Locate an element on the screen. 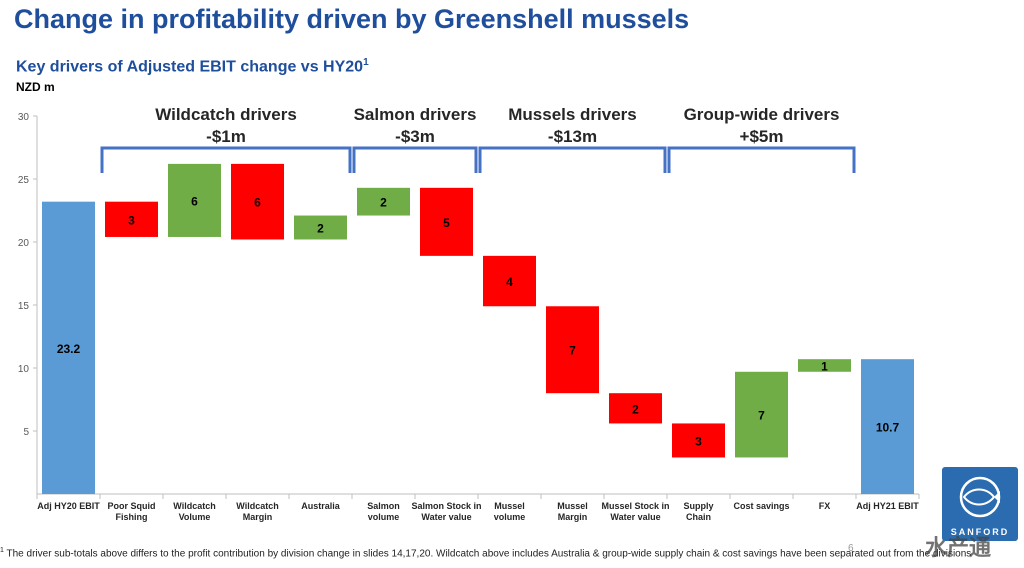 The image size is (1024, 568). bar-value-label: 5 is located at coordinates (446, 223).